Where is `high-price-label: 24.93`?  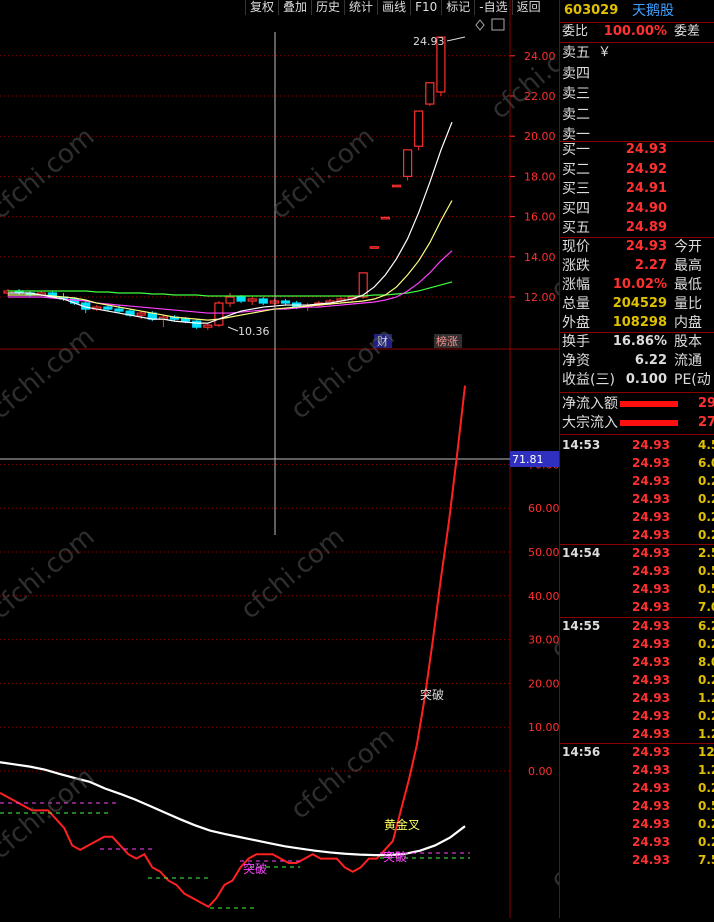
high-price-label: 24.93 is located at coordinates (429, 41).